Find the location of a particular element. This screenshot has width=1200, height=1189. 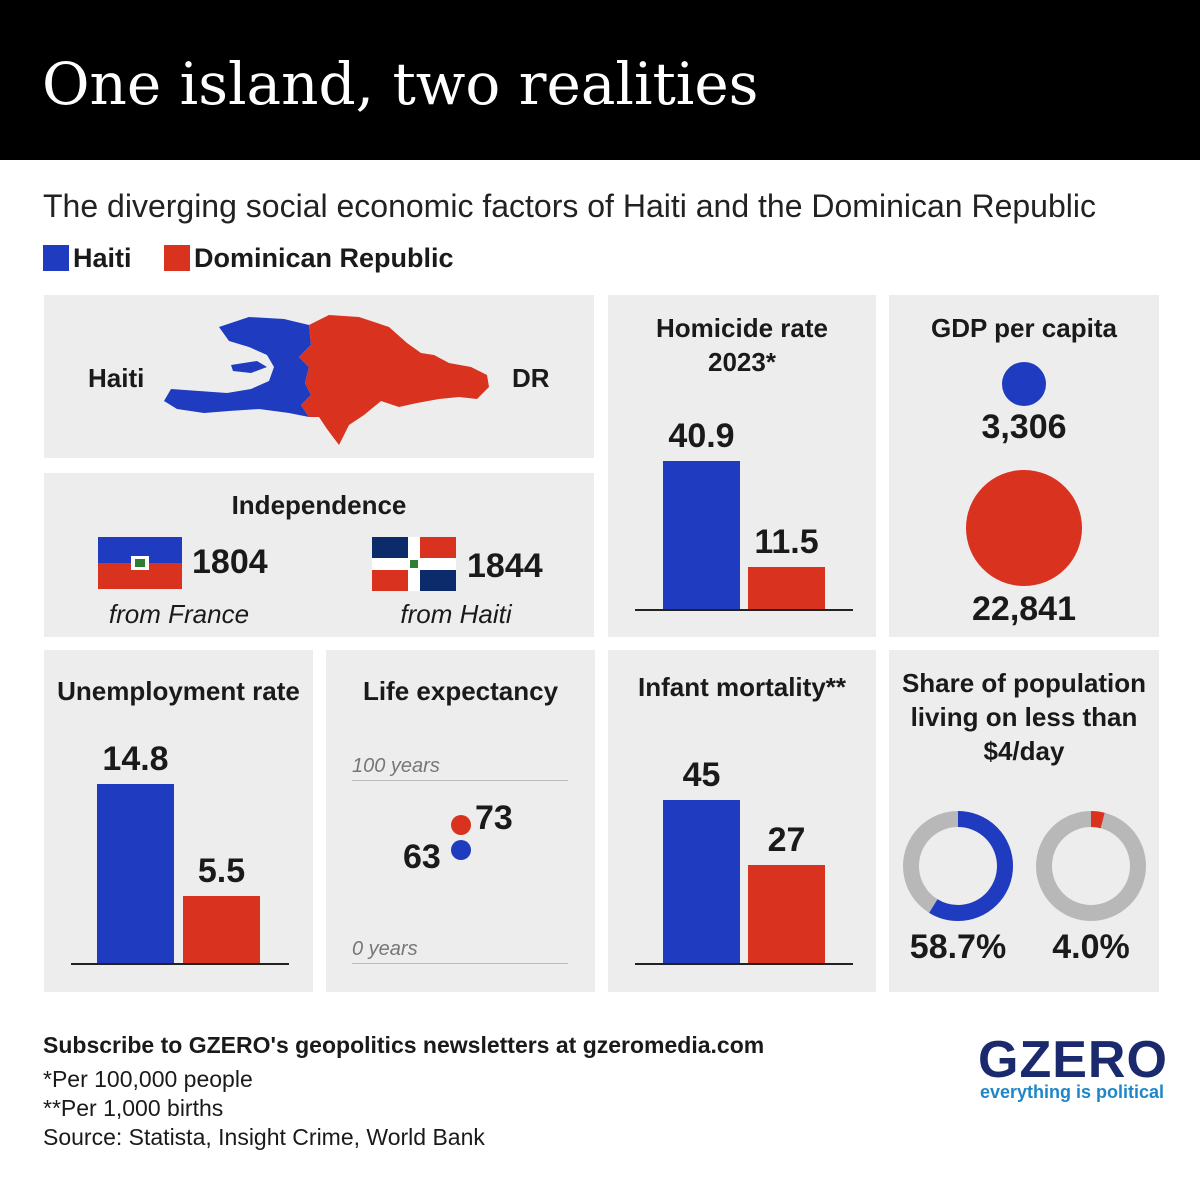

homicide-bar-dr is located at coordinates (786, 588).